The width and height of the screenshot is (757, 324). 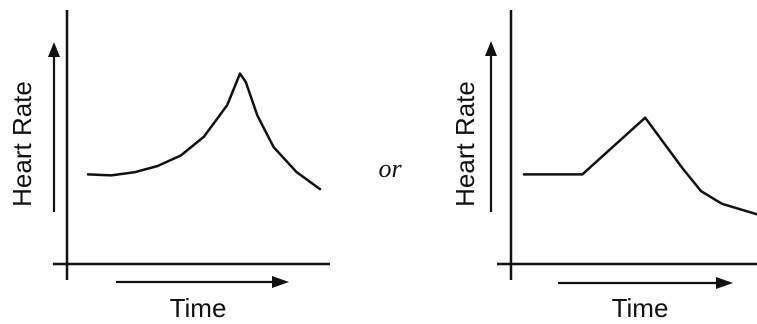 I want to click on left-y-direction-arrow-head, so click(x=54, y=49).